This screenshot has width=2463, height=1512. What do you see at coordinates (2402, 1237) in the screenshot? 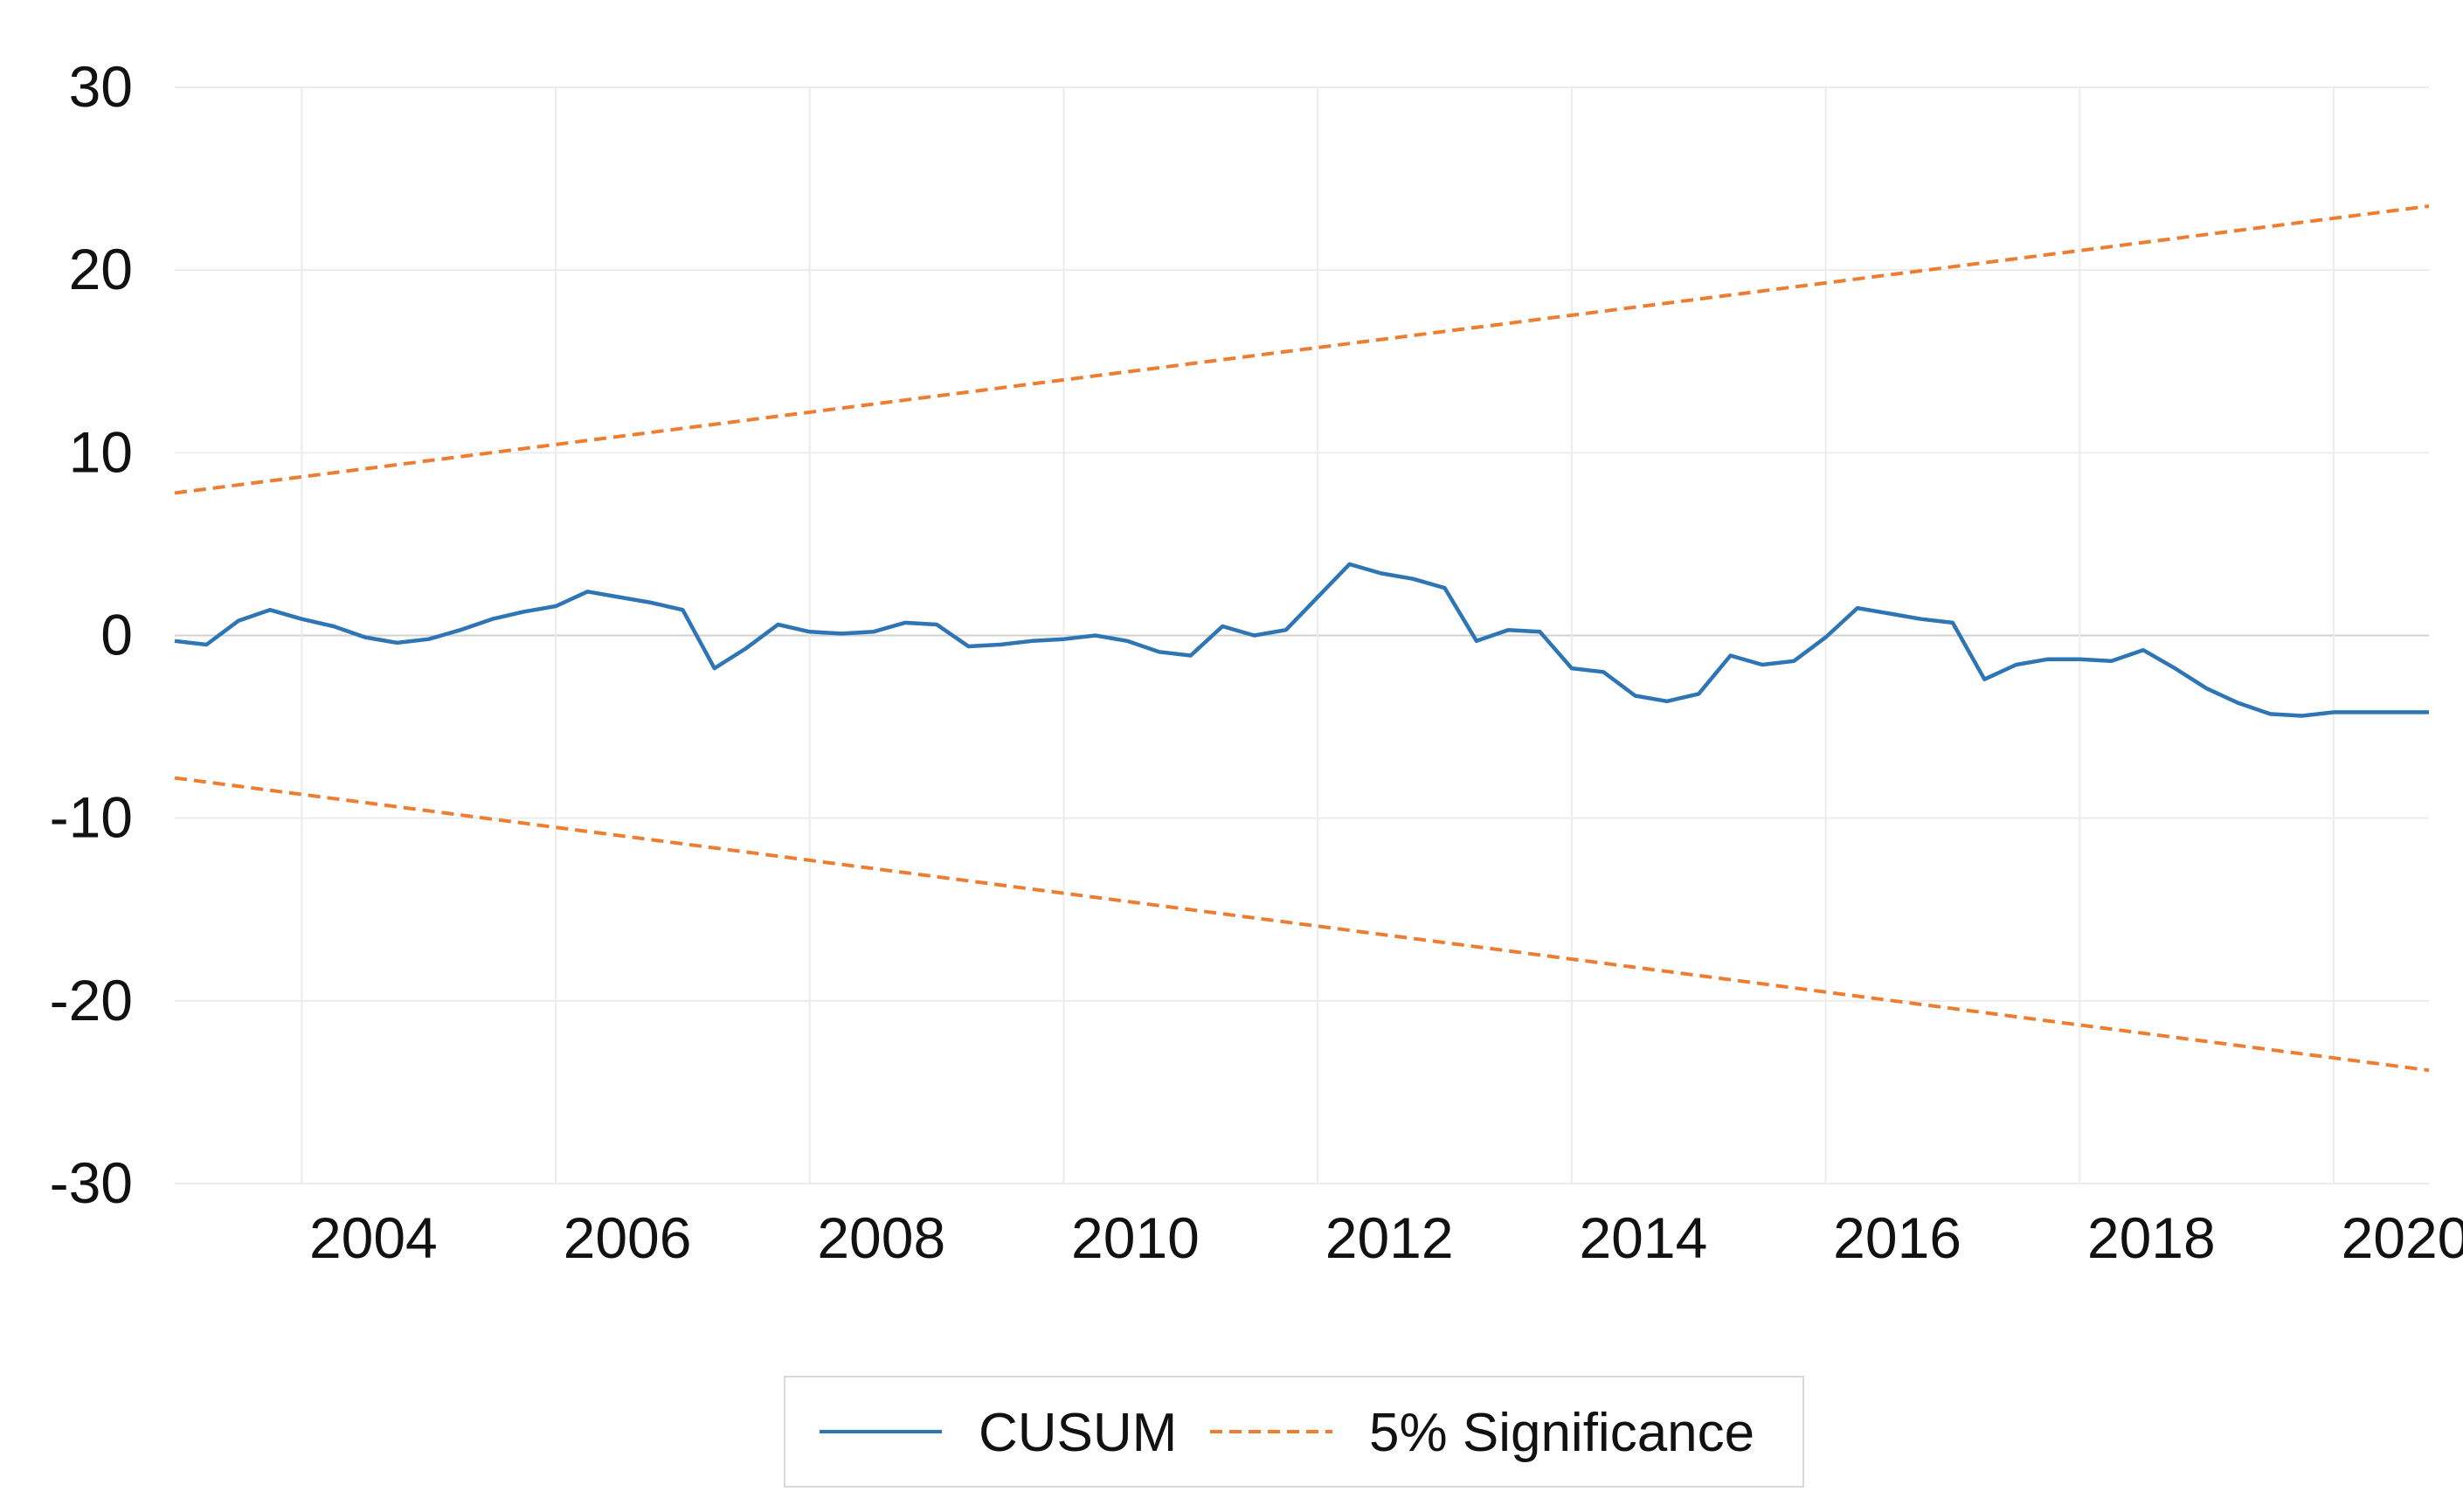
I see `x-tick-label: 2020` at bounding box center [2402, 1237].